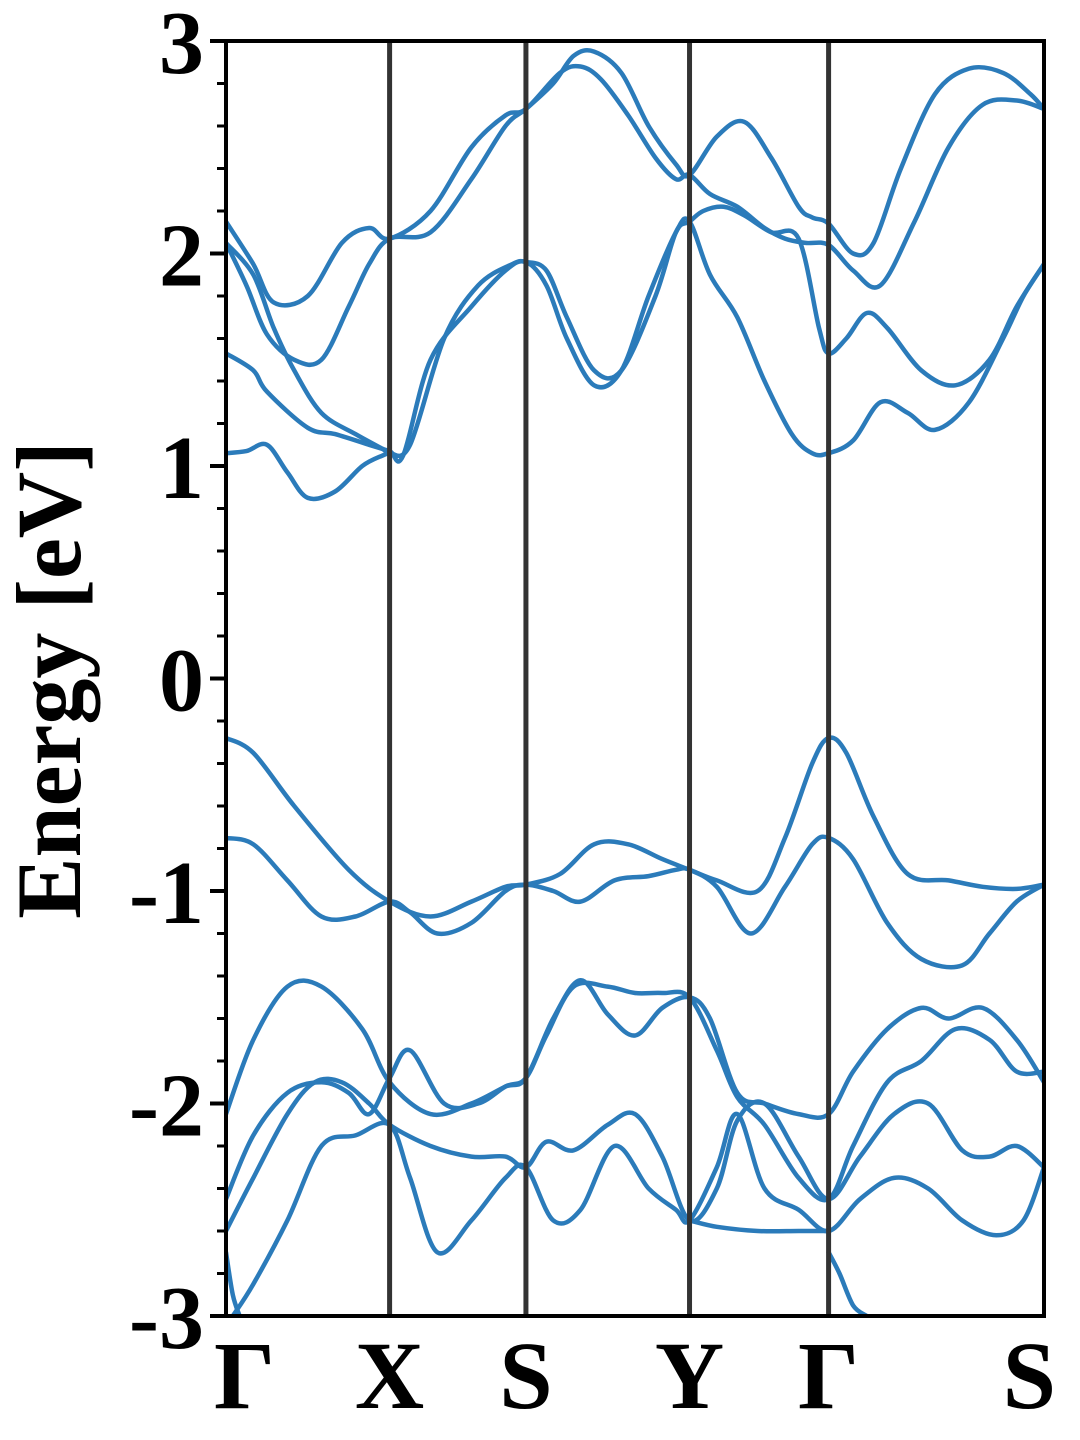 The image size is (1080, 1440). What do you see at coordinates (181, 468) in the screenshot?
I see `y-tick-label: 1` at bounding box center [181, 468].